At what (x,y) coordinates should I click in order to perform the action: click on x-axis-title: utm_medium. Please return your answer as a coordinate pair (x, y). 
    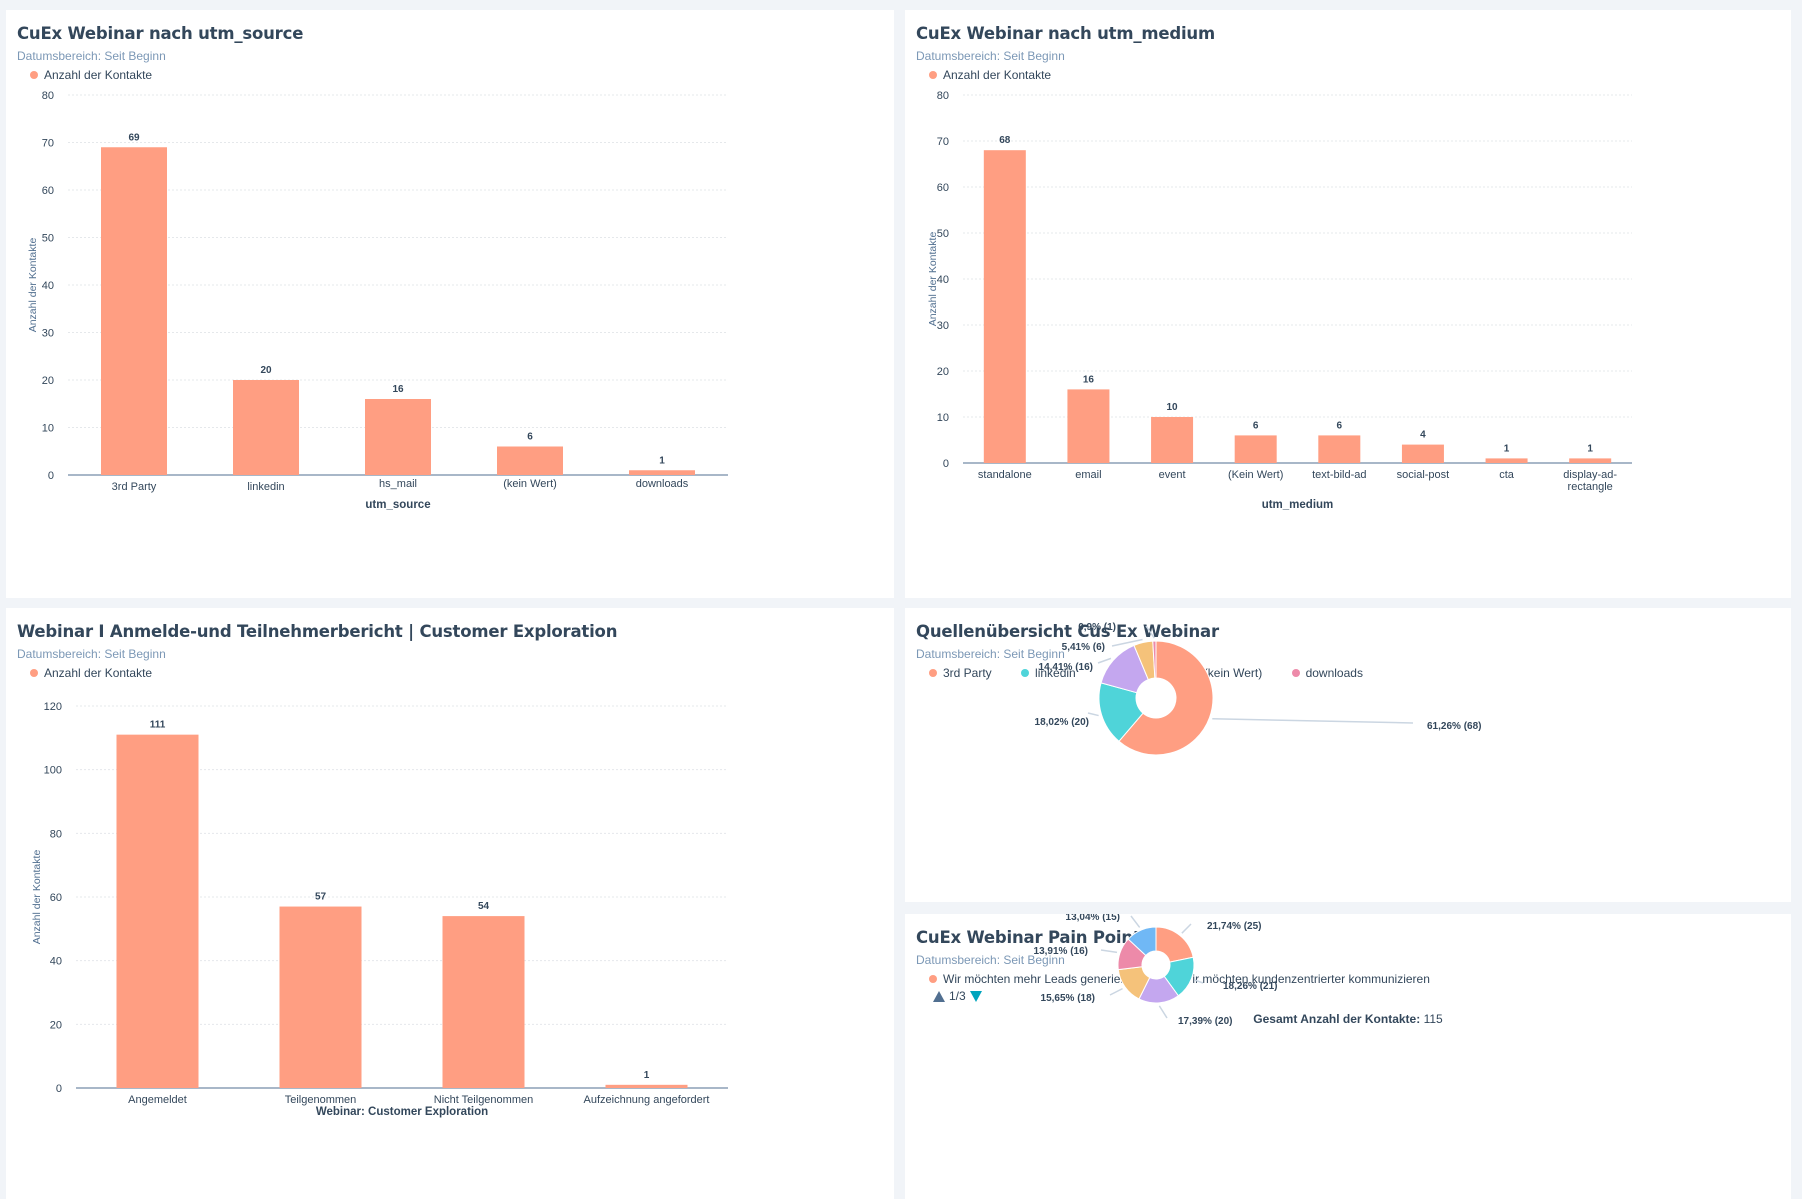
    Looking at the image, I should click on (1298, 505).